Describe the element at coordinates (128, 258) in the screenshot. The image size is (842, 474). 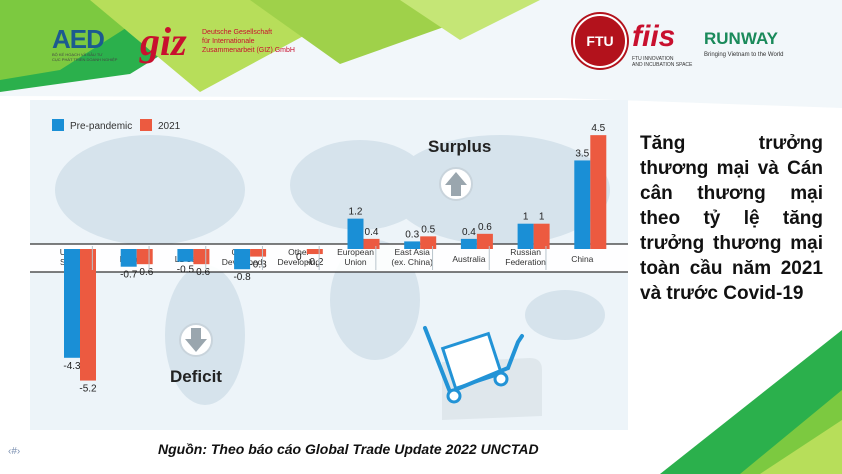
I see `bar-pre-pandemic-india` at that location.